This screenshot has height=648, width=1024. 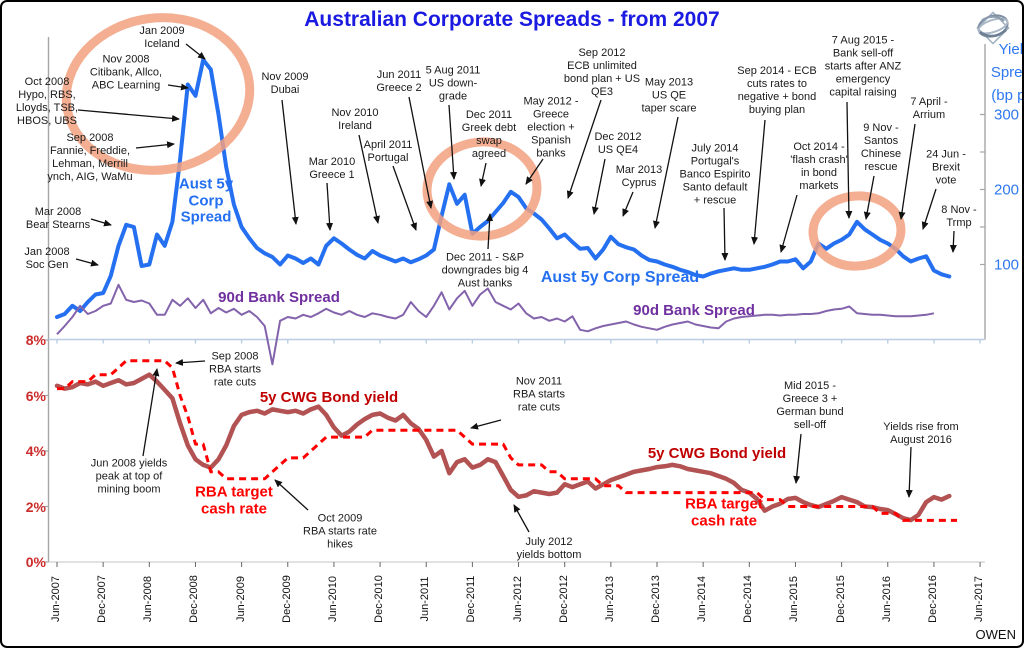 I want to click on annotation: Jun 2011 Greece 2, so click(x=399, y=81).